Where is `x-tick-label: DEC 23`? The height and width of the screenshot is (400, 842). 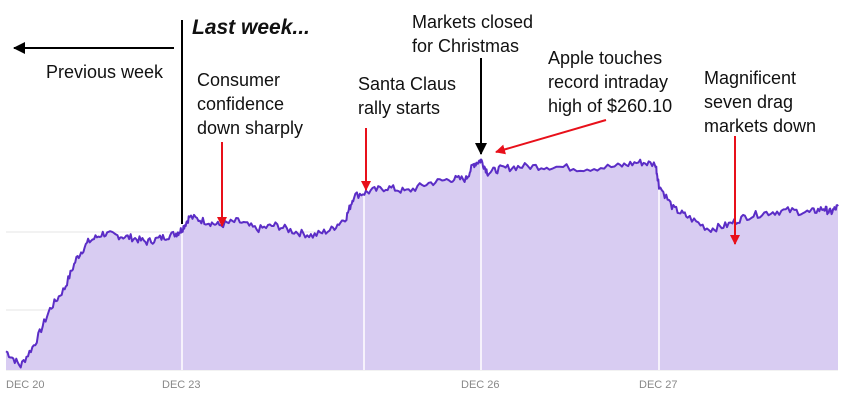
x-tick-label: DEC 23 is located at coordinates (181, 385).